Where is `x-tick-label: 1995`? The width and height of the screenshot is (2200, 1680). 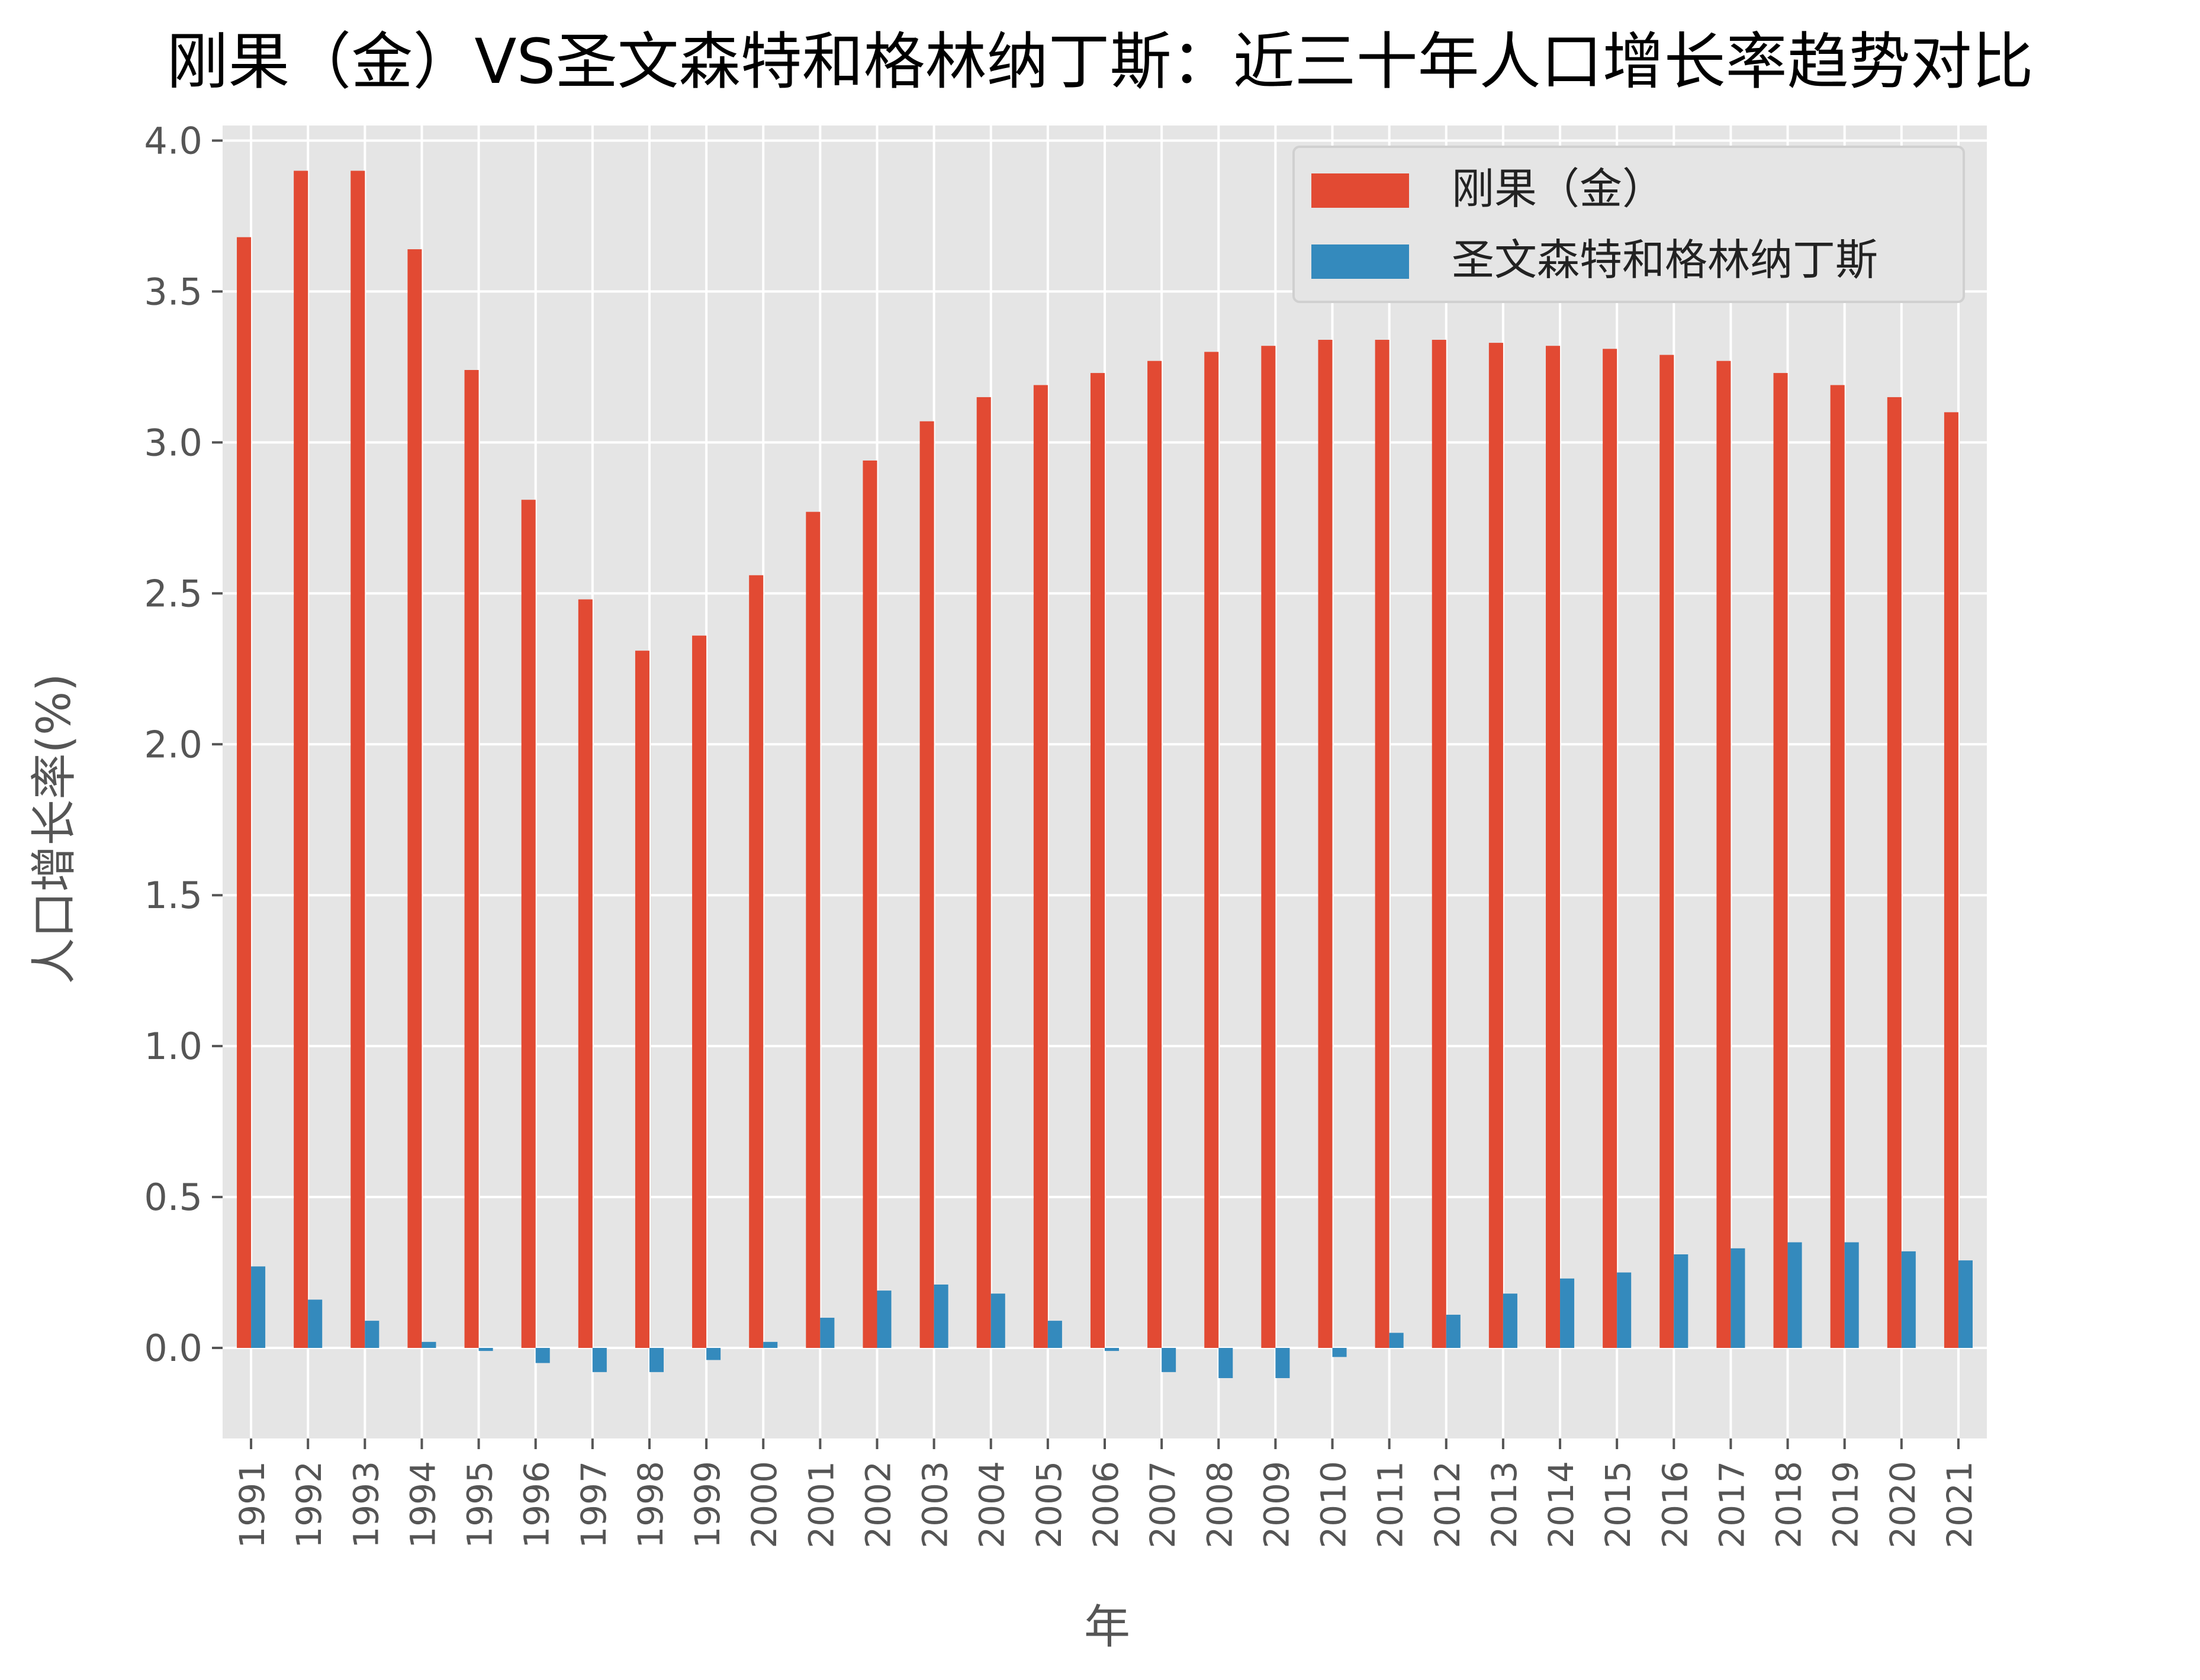 x-tick-label: 1995 is located at coordinates (480, 1505).